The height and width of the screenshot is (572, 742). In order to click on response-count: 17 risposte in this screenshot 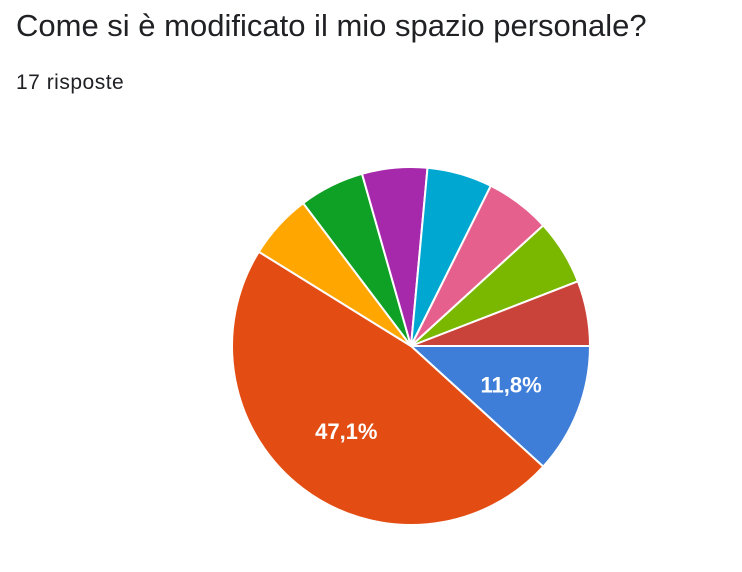, I will do `click(70, 82)`.